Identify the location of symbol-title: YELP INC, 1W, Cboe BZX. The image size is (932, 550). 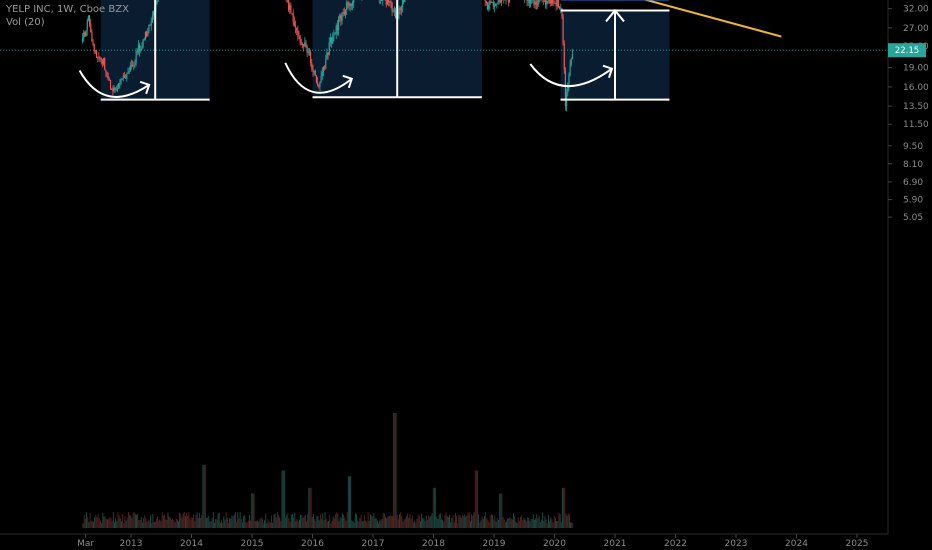
(67, 9).